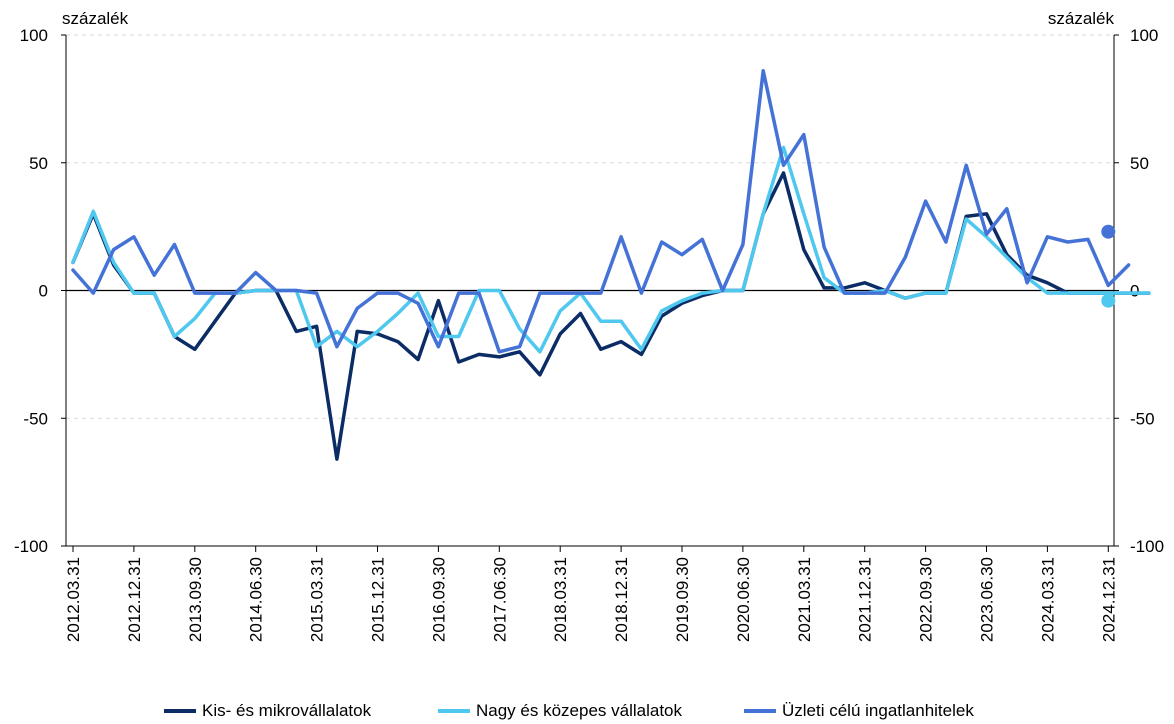 This screenshot has height=724, width=1174. What do you see at coordinates (1108, 599) in the screenshot?
I see `x-tick-label: 2024.12.31` at bounding box center [1108, 599].